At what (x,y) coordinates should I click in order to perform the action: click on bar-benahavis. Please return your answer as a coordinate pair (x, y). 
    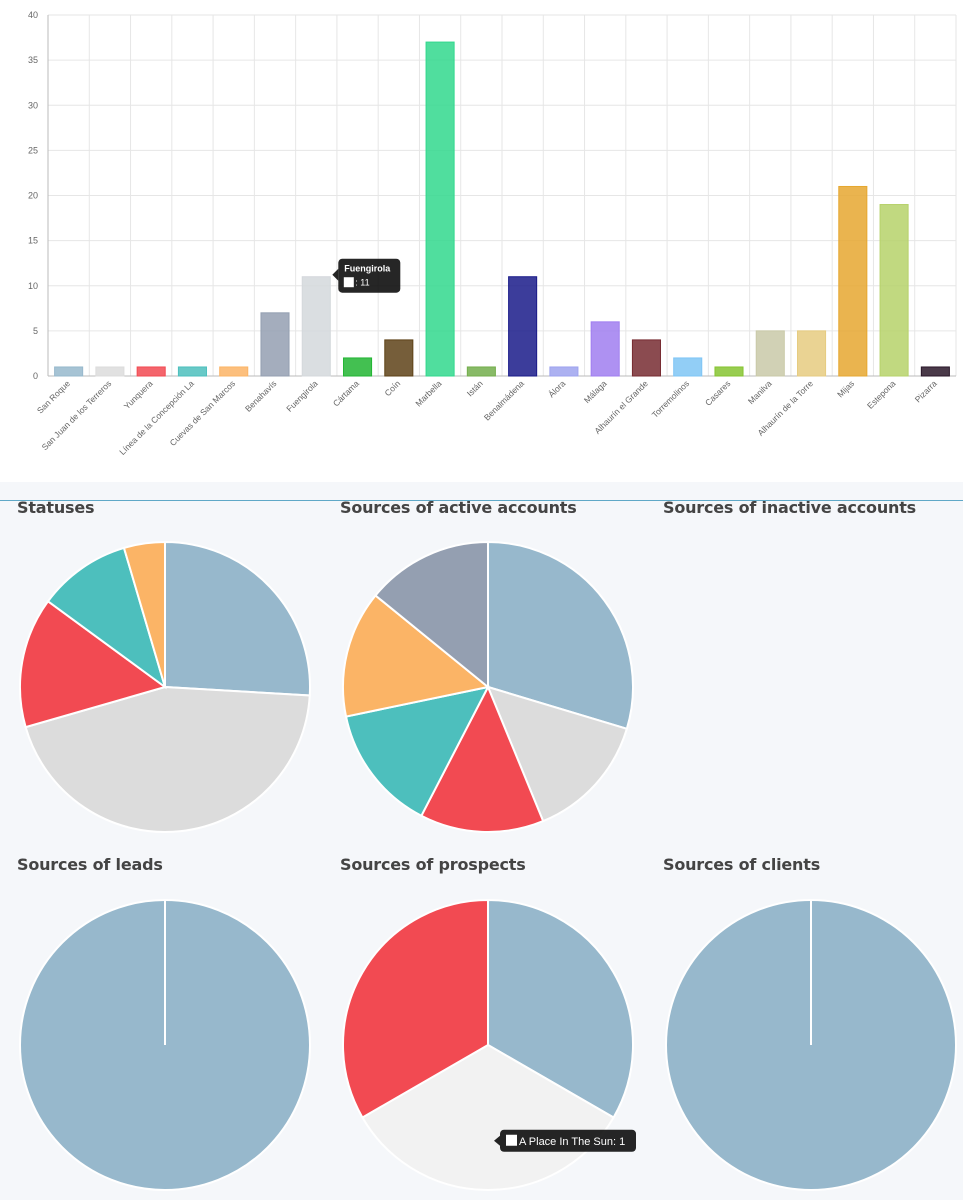
    Looking at the image, I should click on (275, 344).